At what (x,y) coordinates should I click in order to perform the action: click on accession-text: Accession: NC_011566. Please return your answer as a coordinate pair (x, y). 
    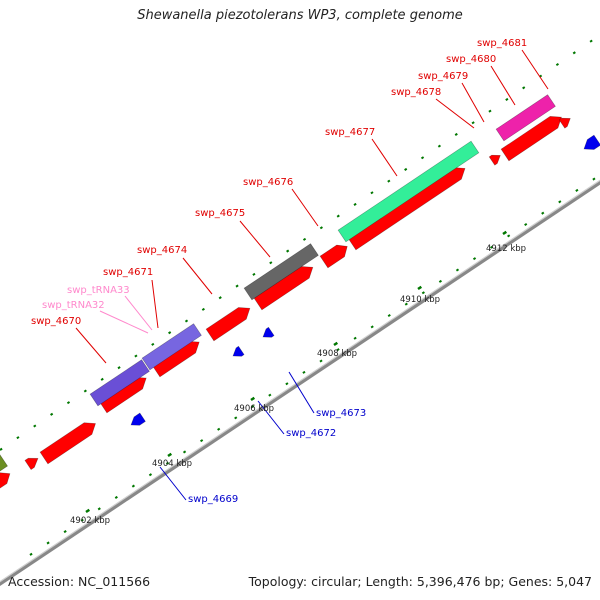
    Looking at the image, I should click on (79, 581).